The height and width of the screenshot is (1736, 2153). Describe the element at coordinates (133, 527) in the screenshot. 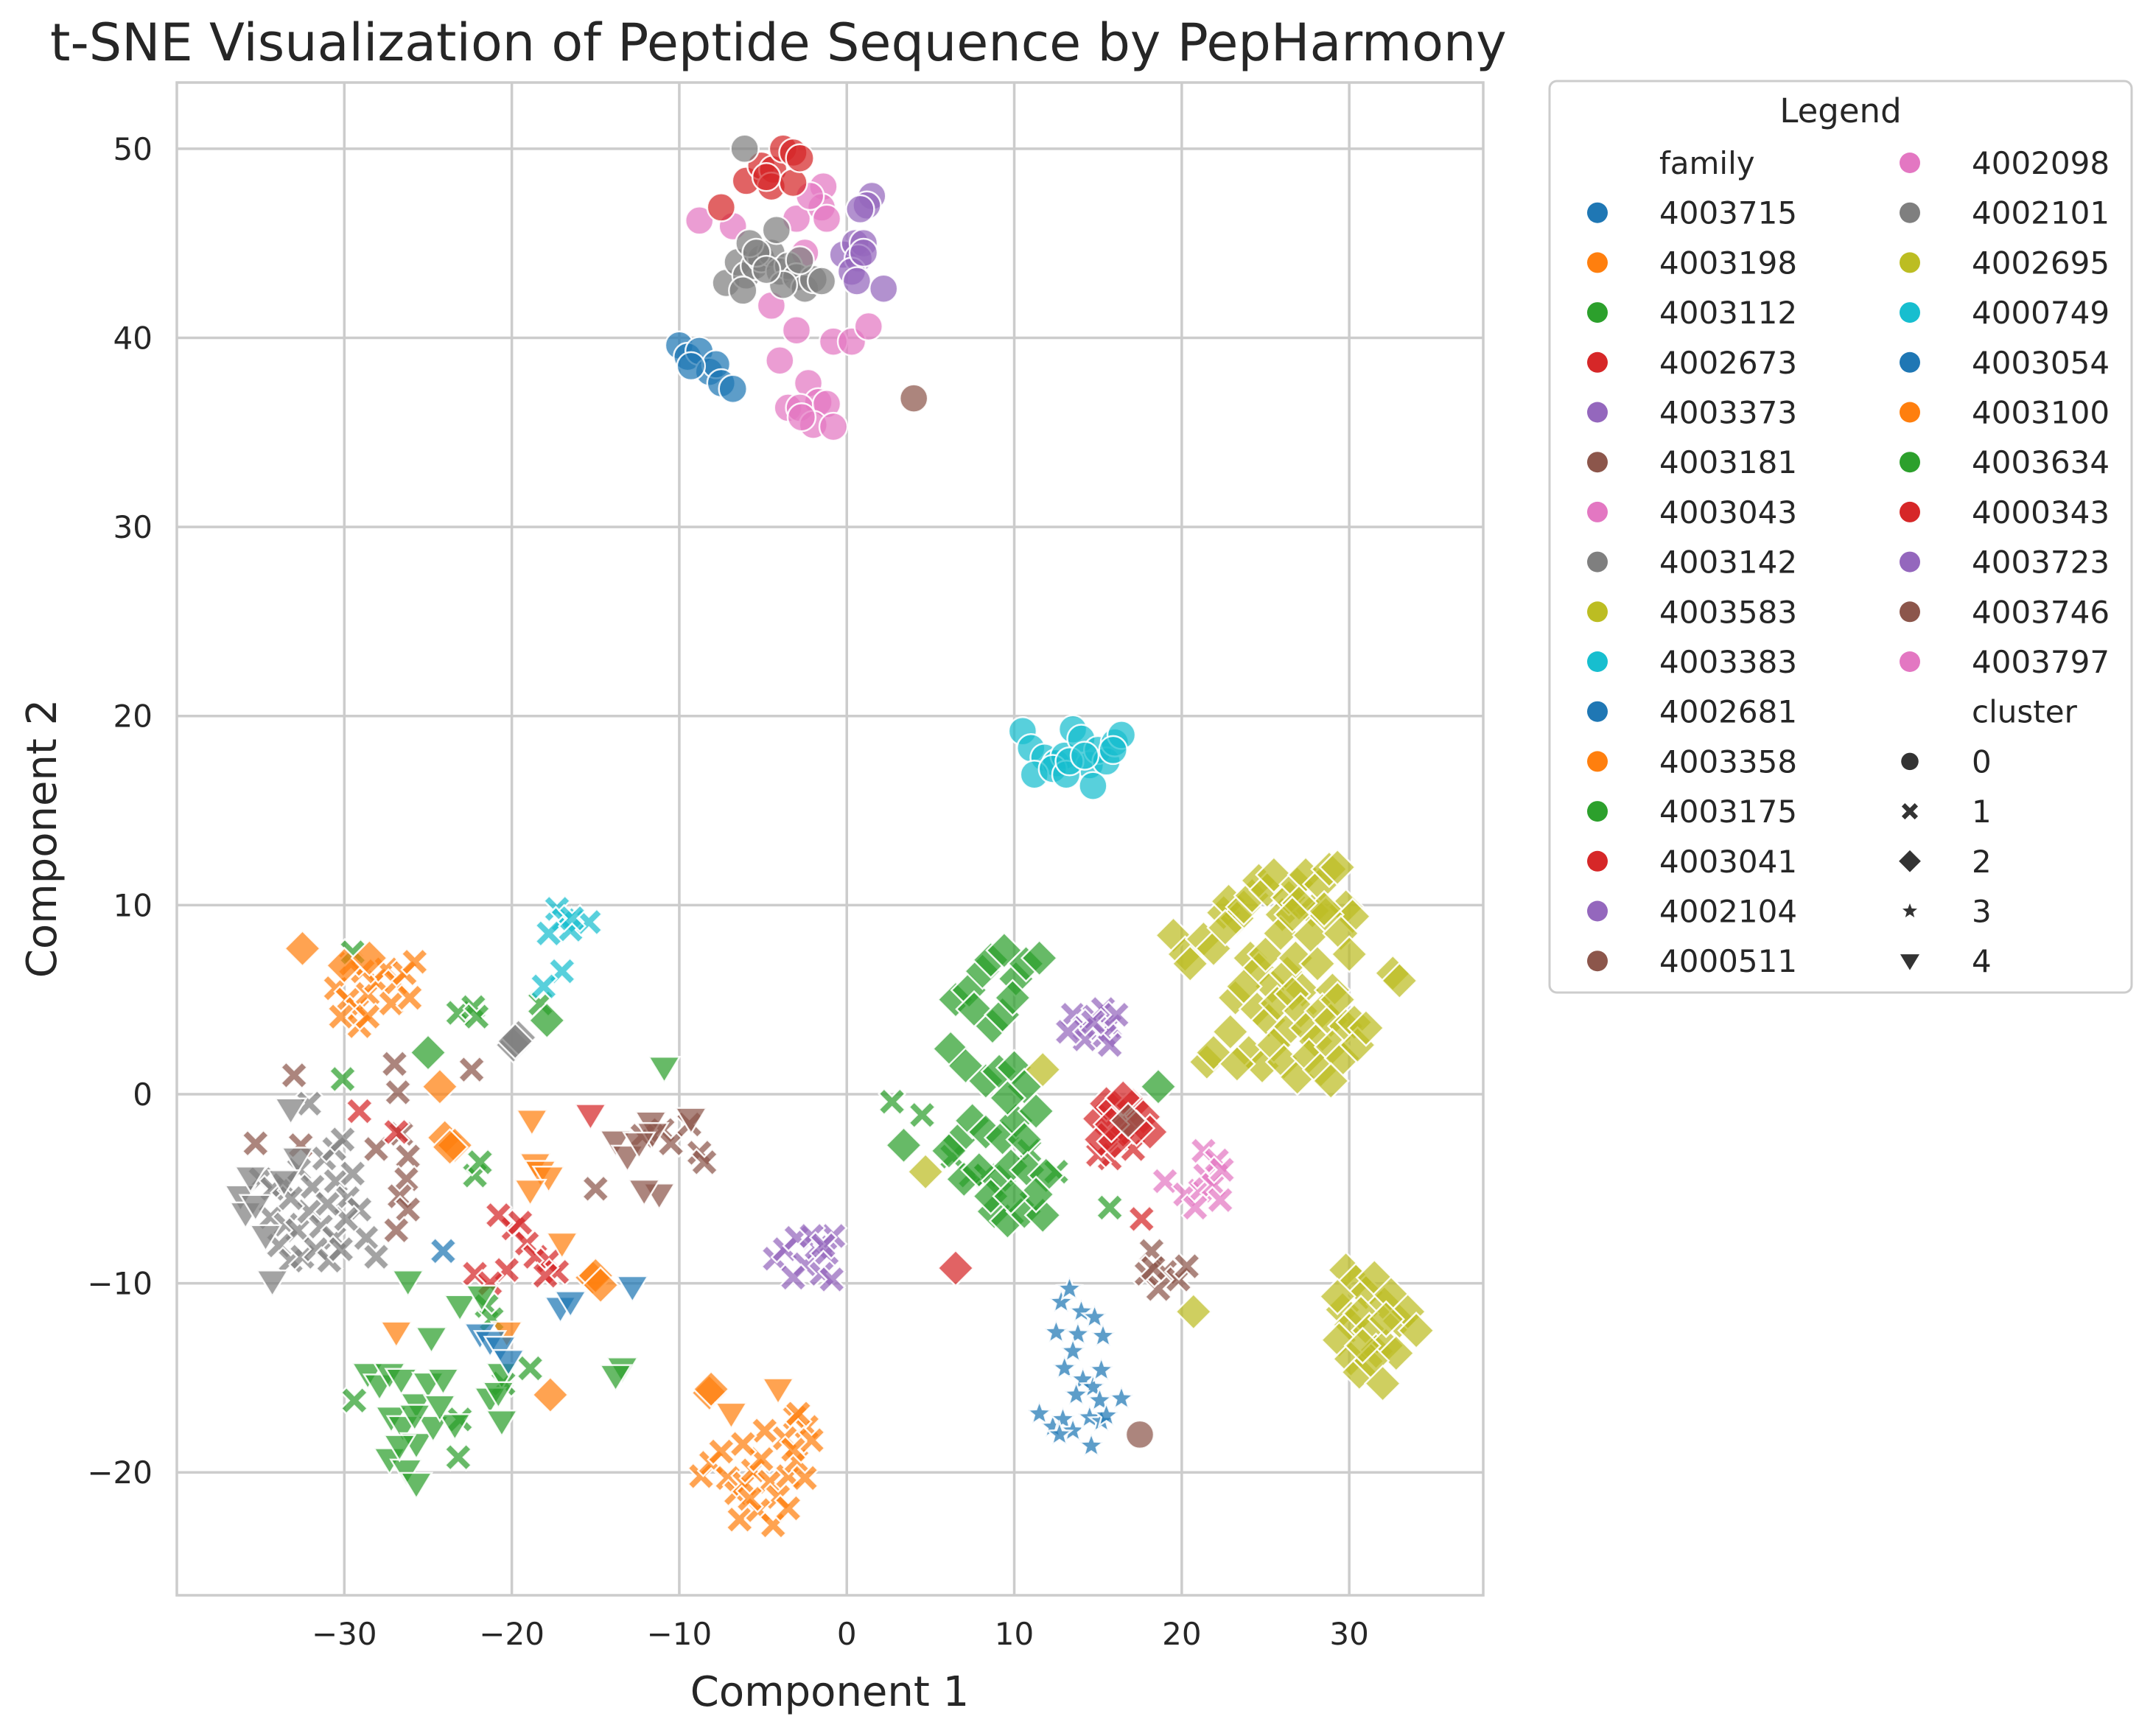

I see `y-tick-label: 30` at that location.